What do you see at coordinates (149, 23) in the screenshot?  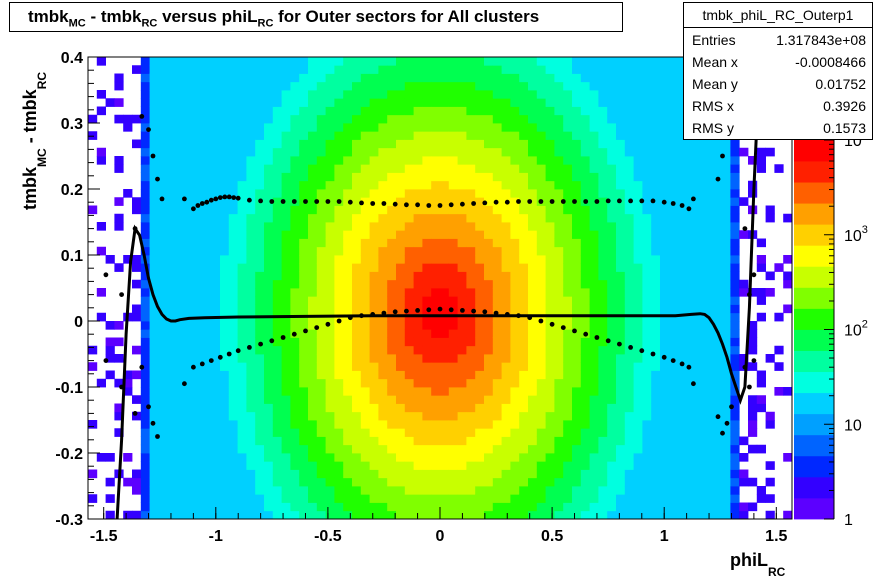 I see `title-subscript: RC` at bounding box center [149, 23].